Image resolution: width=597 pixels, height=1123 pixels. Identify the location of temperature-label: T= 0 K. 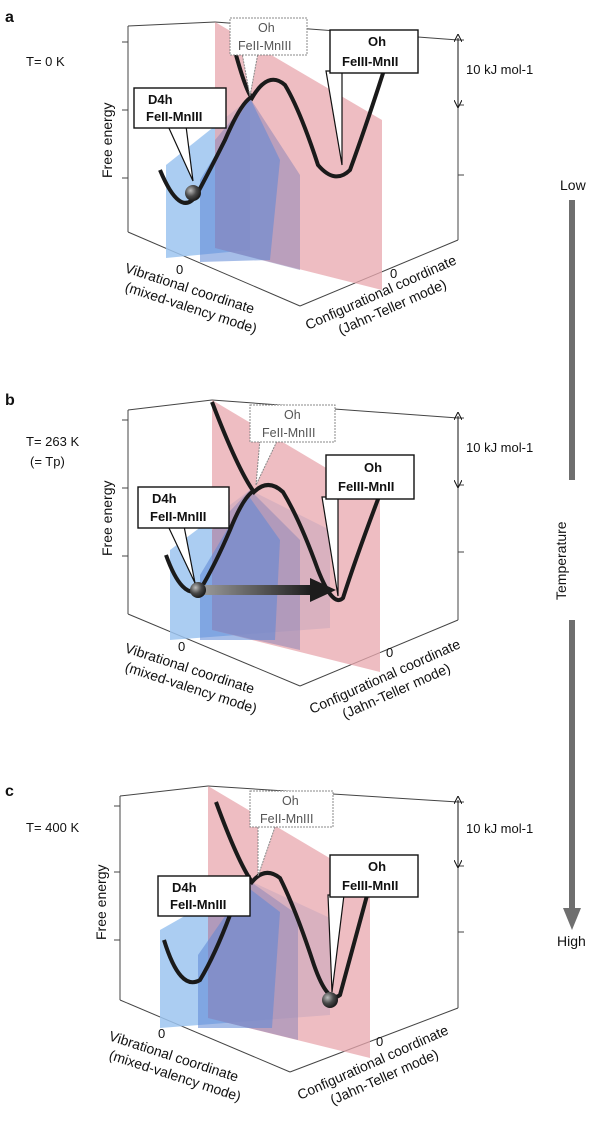
(45, 61).